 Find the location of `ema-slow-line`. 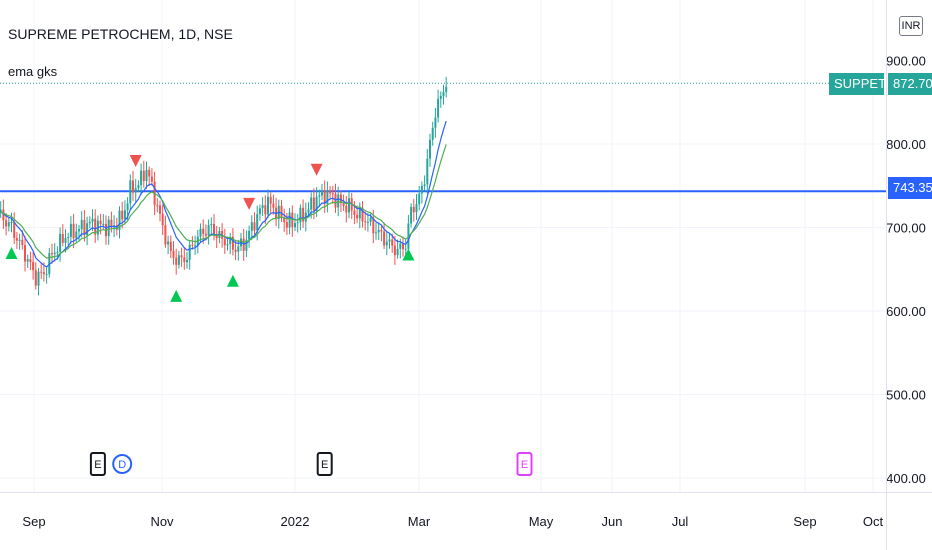

ema-slow-line is located at coordinates (223, 201).